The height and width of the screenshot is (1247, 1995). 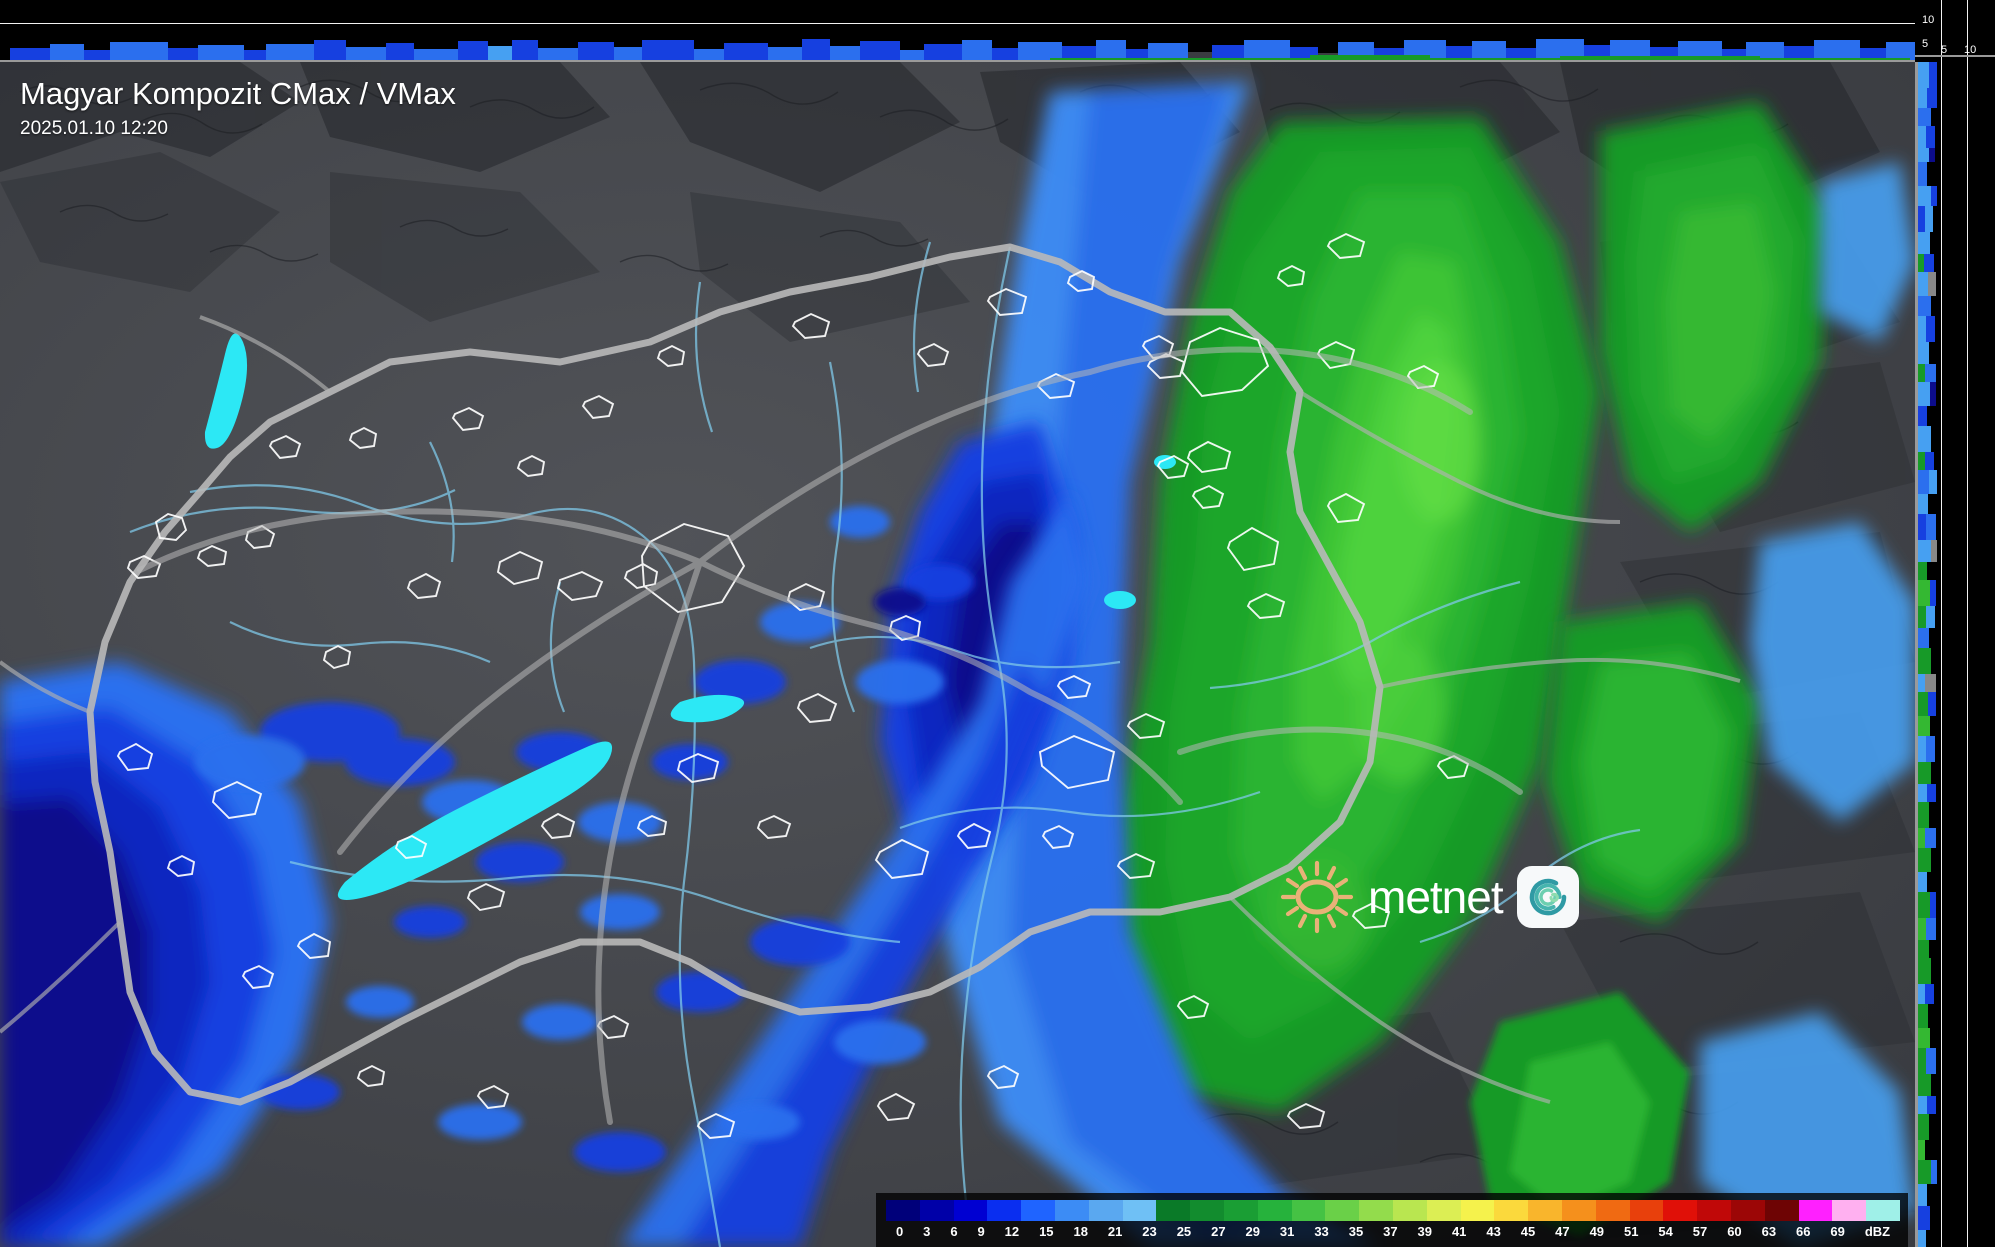 What do you see at coordinates (1493, 1231) in the screenshot?
I see `dbz-tick-43: 43` at bounding box center [1493, 1231].